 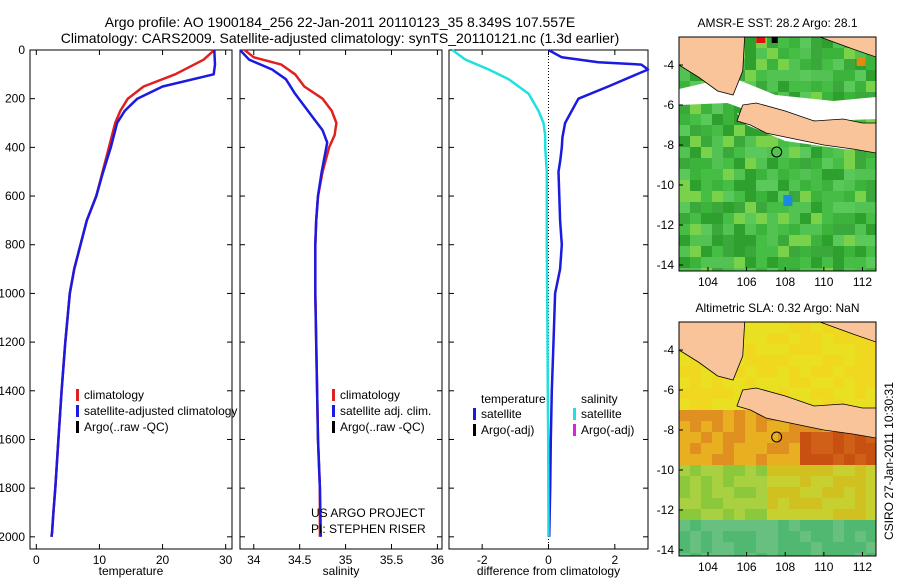 What do you see at coordinates (668, 65) in the screenshot?
I see `map-y-tick-label: -4` at bounding box center [668, 65].